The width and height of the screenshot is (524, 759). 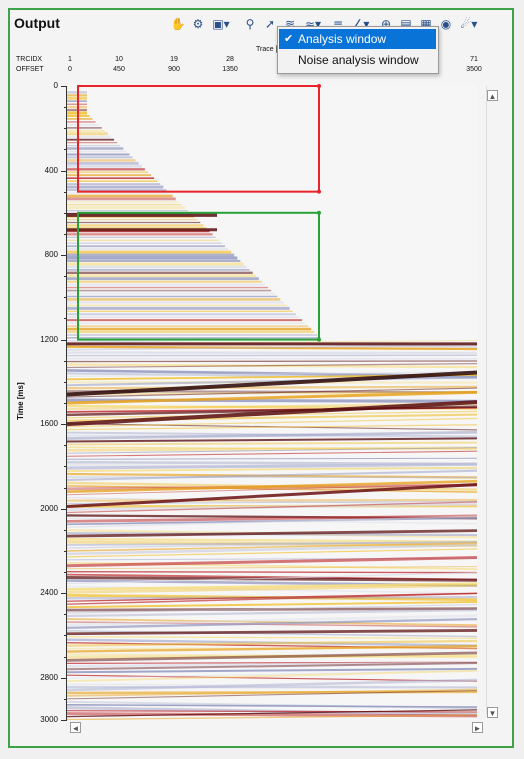 What do you see at coordinates (230, 69) in the screenshot?
I see `trace-offset-label: 1350` at bounding box center [230, 69].